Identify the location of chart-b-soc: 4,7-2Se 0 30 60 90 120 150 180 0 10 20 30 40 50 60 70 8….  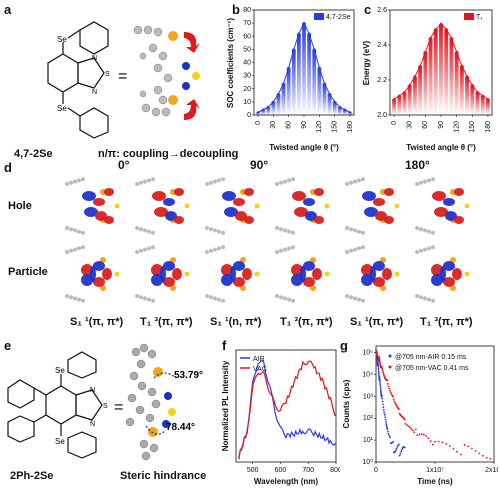
(290, 79).